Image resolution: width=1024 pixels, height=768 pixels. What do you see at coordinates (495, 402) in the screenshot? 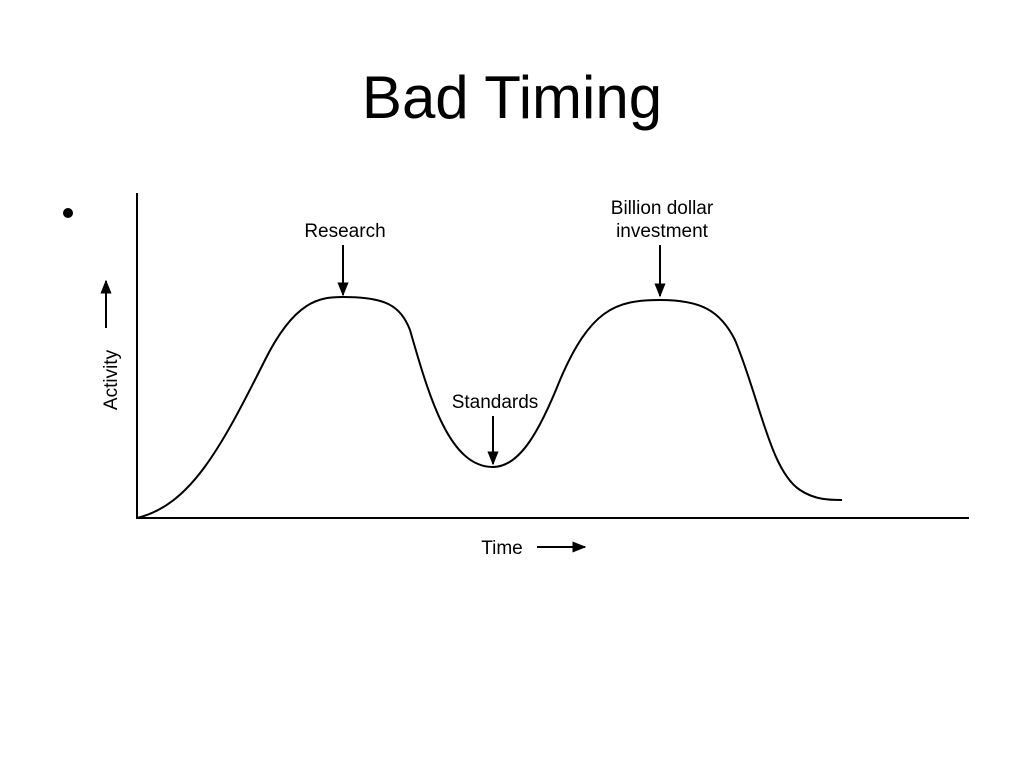
I see `annotation: Standards` at bounding box center [495, 402].